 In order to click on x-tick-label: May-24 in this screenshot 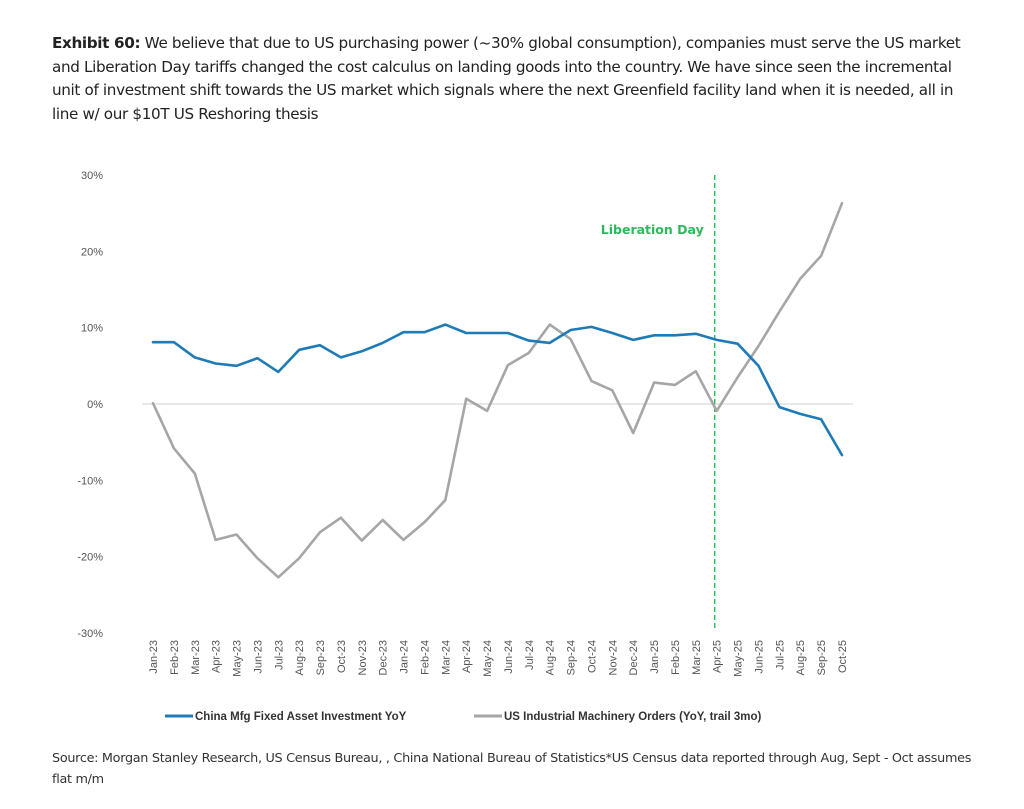, I will do `click(488, 658)`.